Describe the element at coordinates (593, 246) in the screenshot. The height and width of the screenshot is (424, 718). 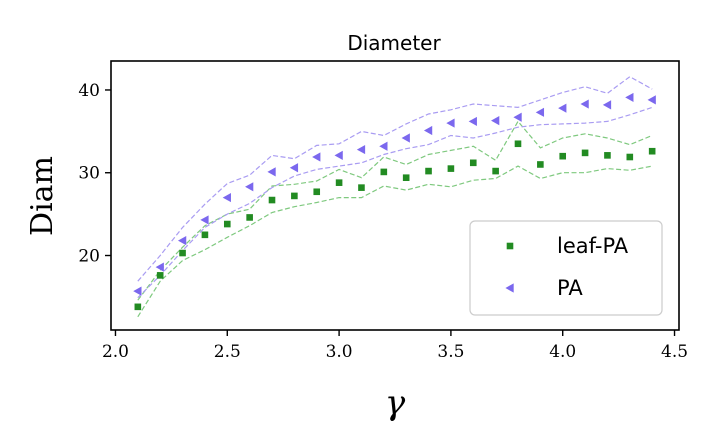
I see `legend-label-leaf-pa: leaf-PA` at that location.